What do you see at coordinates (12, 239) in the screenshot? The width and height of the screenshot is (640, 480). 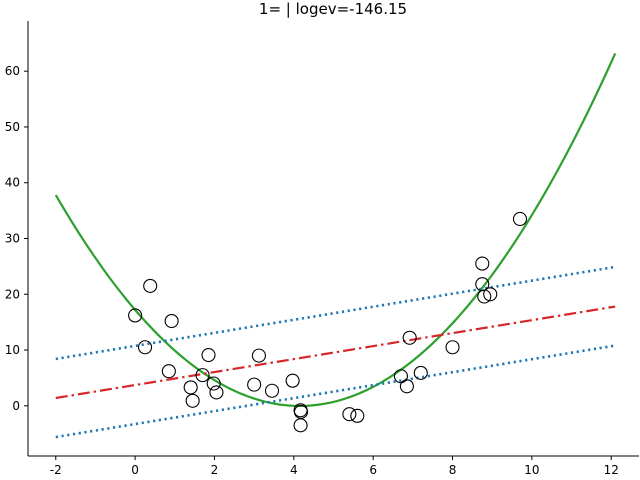 I see `y-tick-label: 30` at bounding box center [12, 239].